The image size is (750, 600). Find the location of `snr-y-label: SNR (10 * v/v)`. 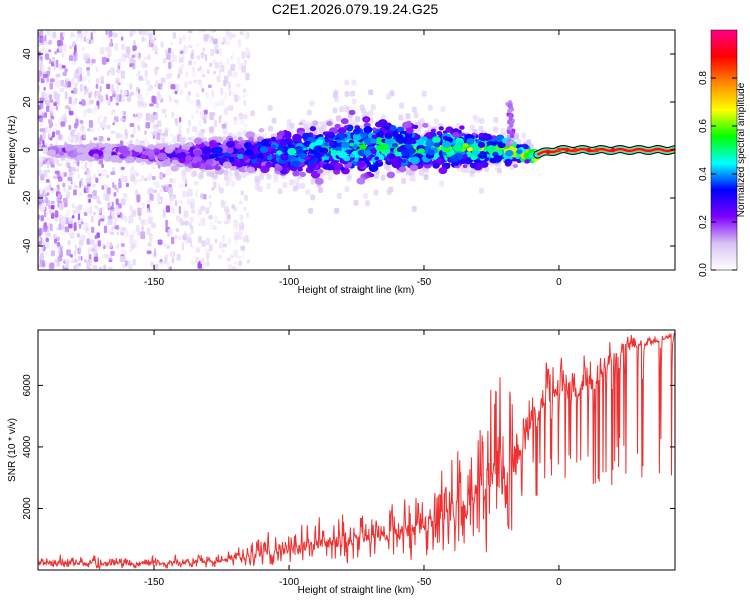

snr-y-label: SNR (10 * v/v) is located at coordinates (12, 450).